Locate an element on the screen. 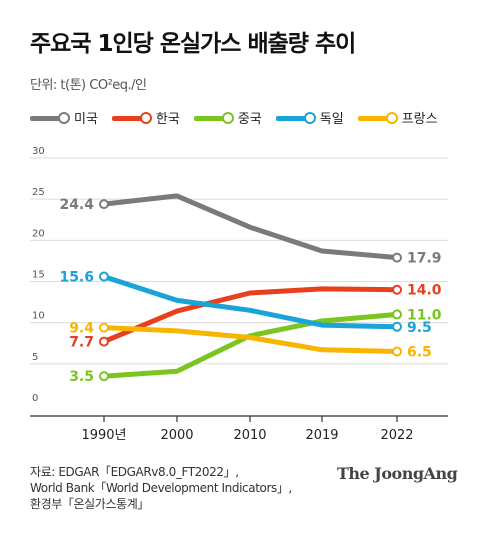 This screenshot has height=537, width=480. legend-item: 중국 is located at coordinates (227, 117).